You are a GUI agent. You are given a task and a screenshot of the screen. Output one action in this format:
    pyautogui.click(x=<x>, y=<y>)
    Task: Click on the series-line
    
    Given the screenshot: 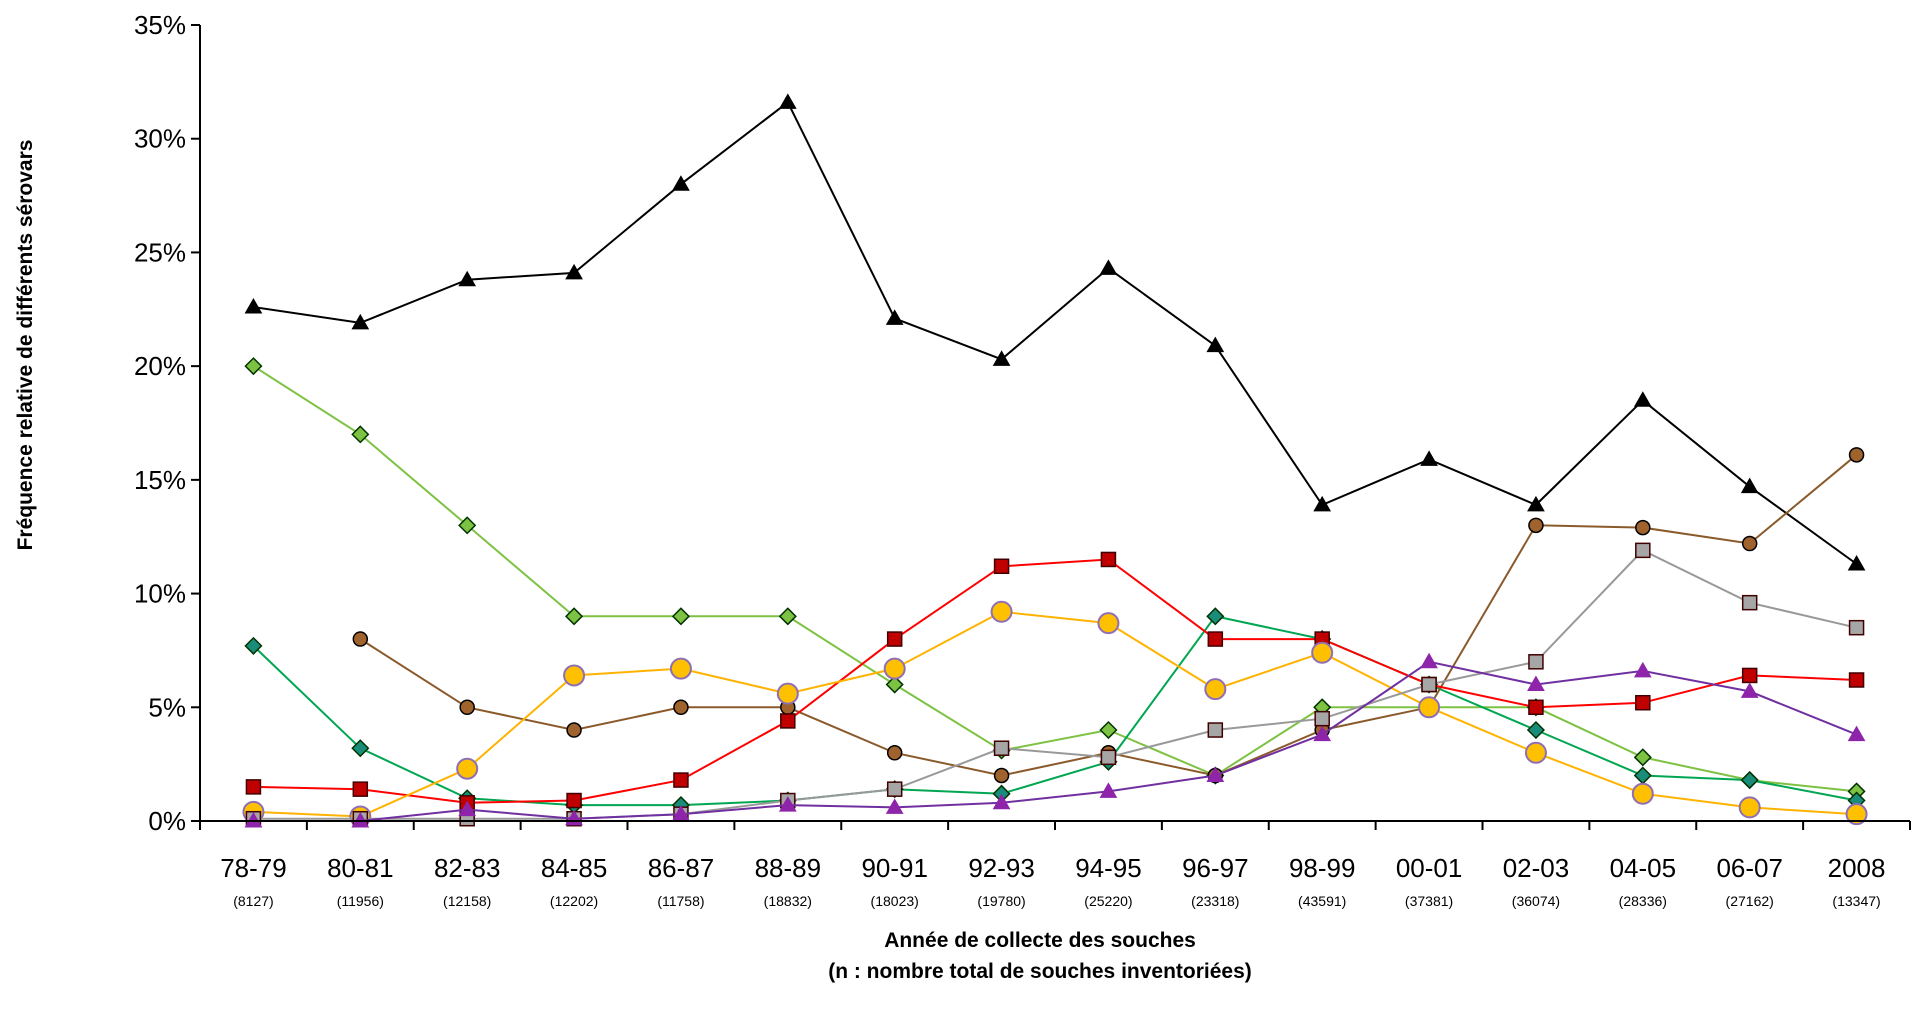 What is the action you would take?
    pyautogui.click(x=1055, y=741)
    